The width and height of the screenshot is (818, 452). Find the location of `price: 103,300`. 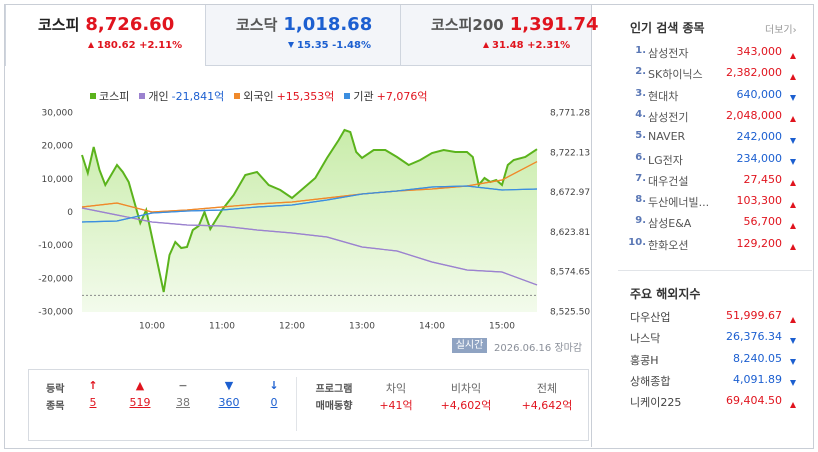

price: 103,300 is located at coordinates (759, 201).